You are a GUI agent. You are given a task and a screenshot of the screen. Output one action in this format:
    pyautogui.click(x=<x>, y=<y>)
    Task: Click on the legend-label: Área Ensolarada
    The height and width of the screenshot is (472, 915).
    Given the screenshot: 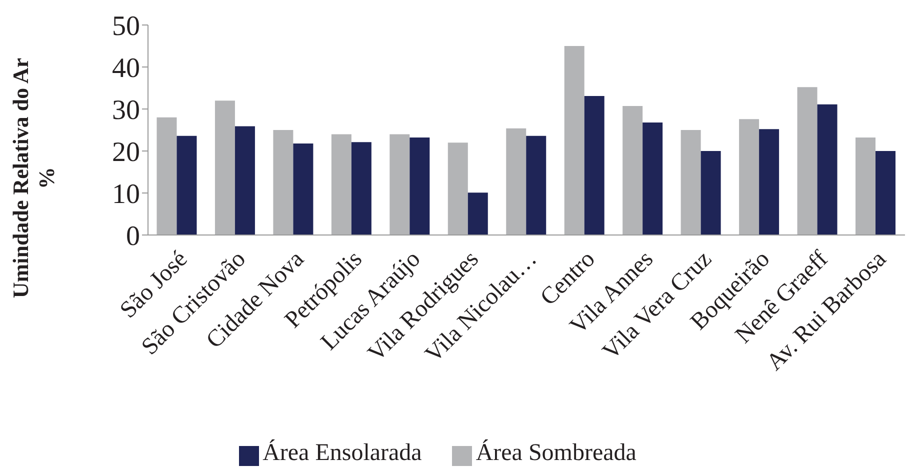 What is the action you would take?
    pyautogui.click(x=342, y=453)
    